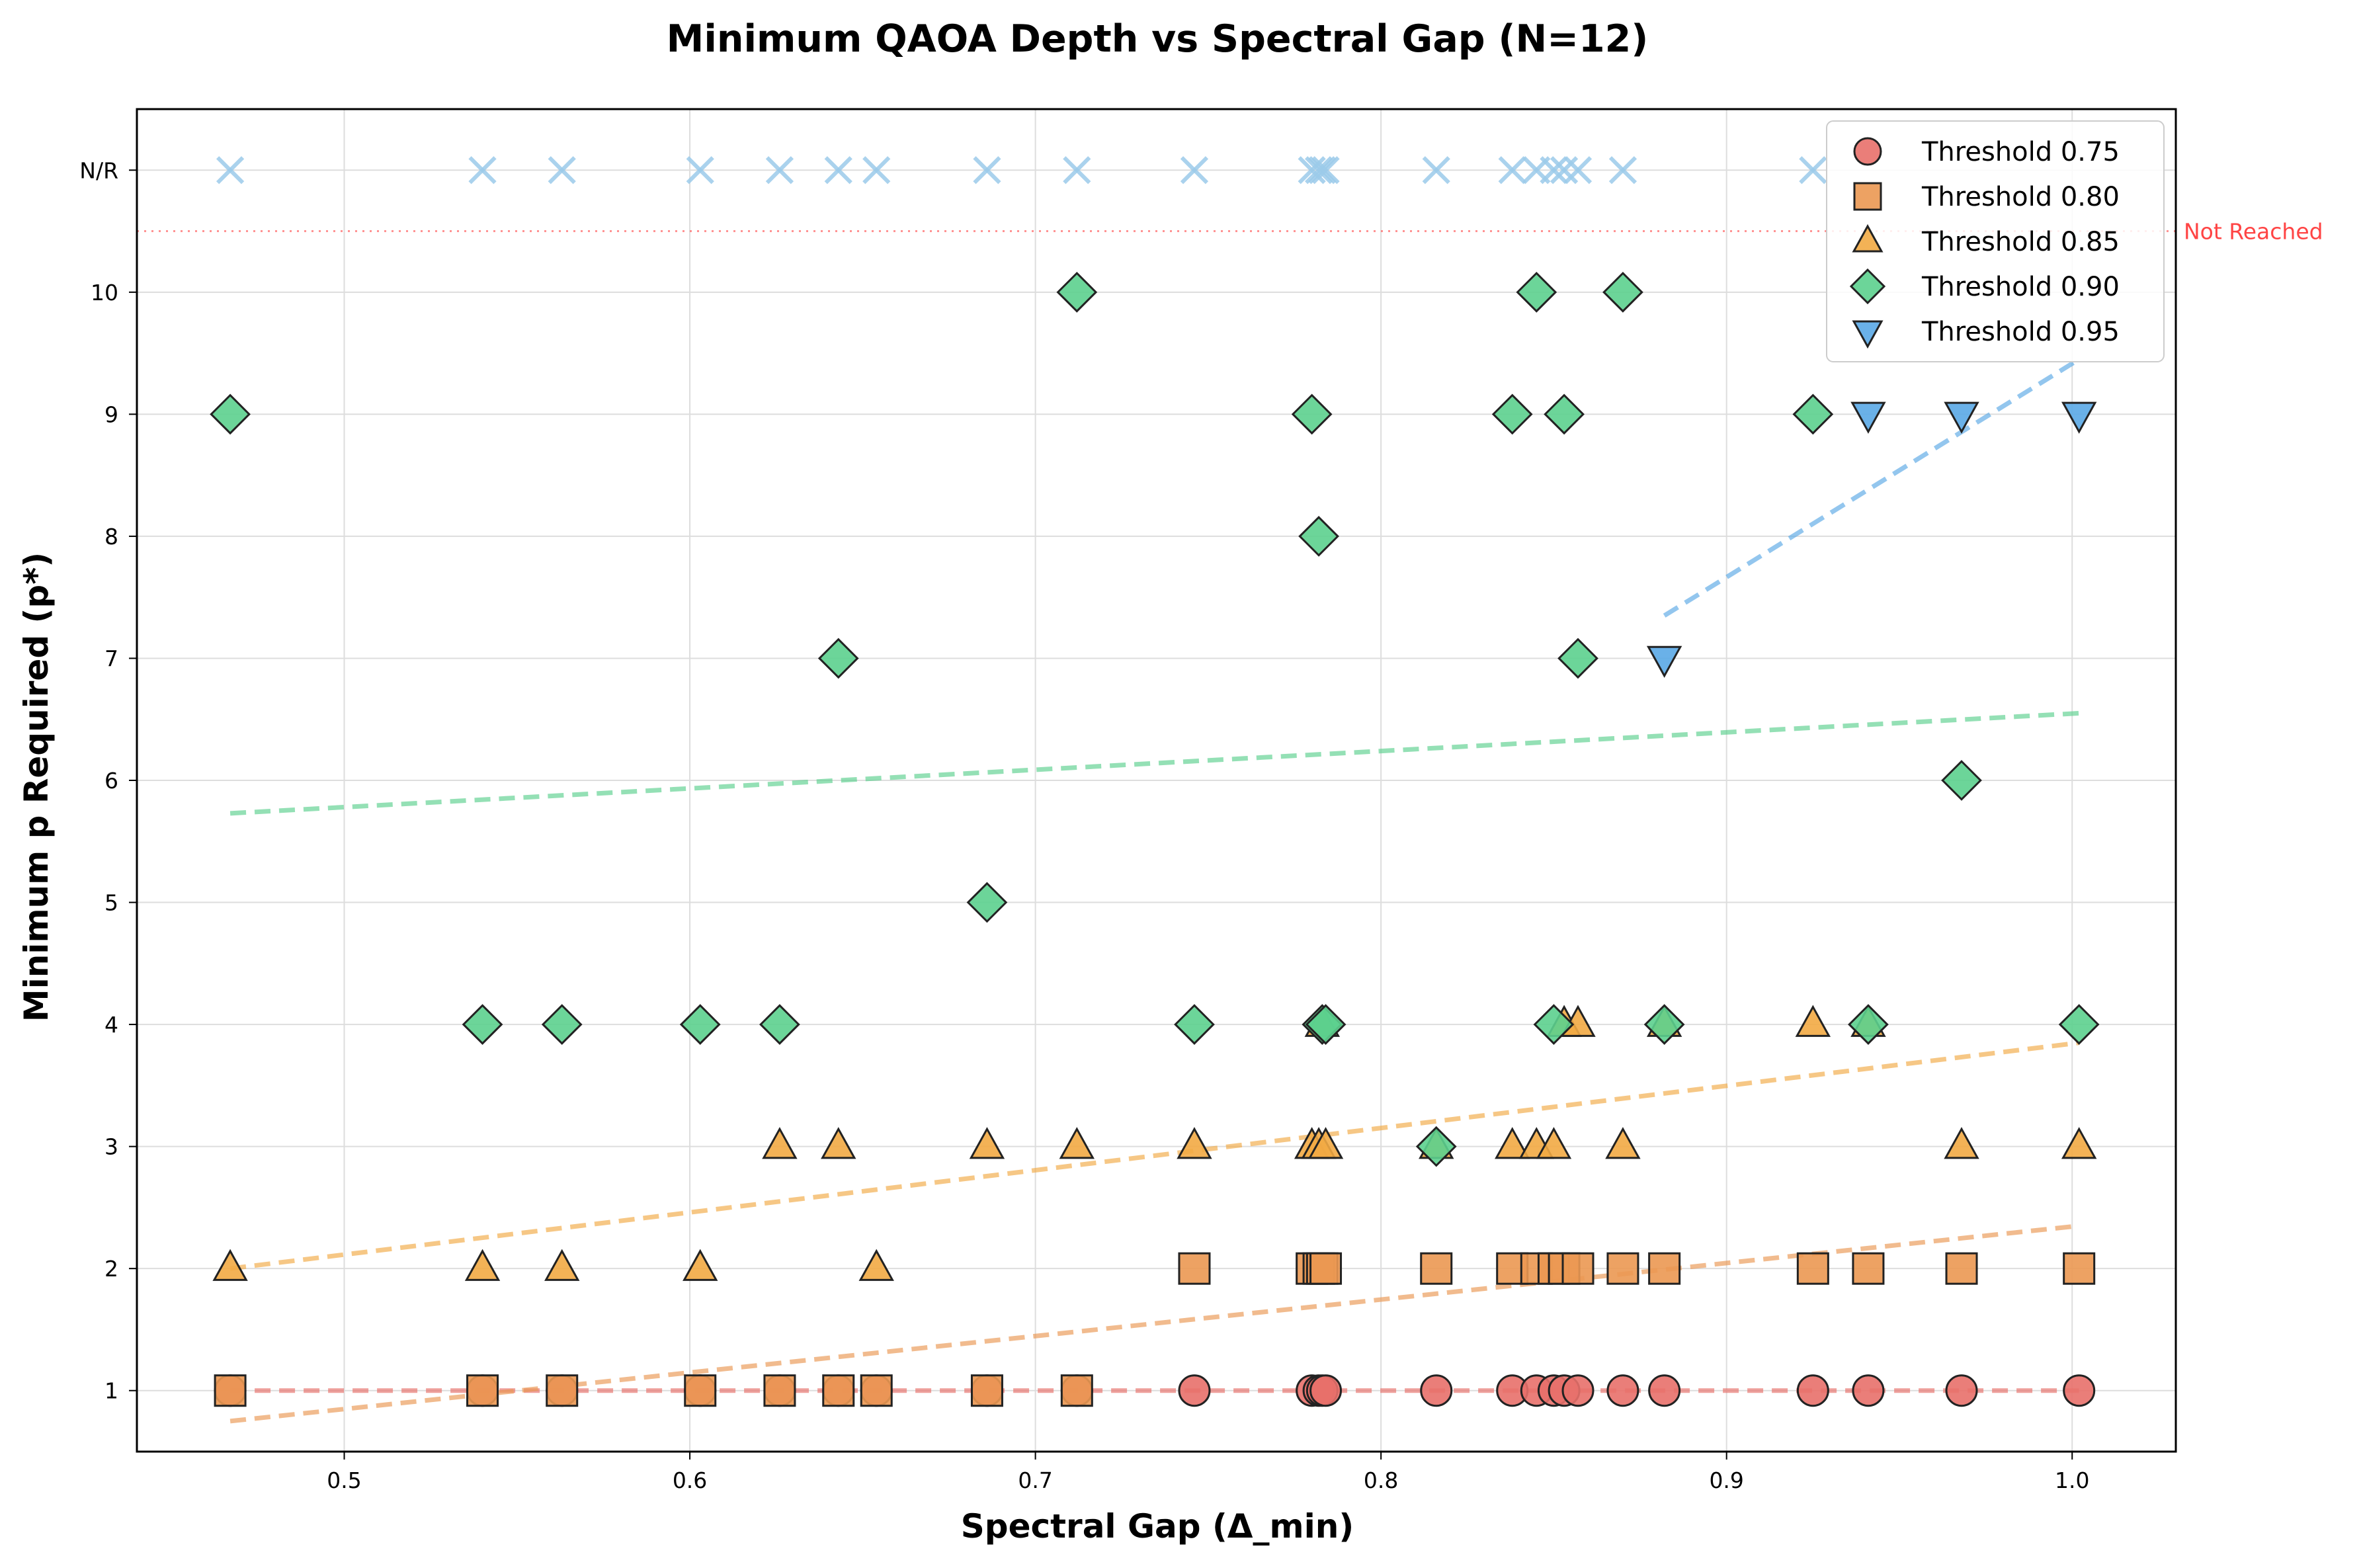 Image resolution: width=2361 pixels, height=1568 pixels. Describe the element at coordinates (2020, 152) in the screenshot. I see `legend-label: Threshold 0.75` at that location.